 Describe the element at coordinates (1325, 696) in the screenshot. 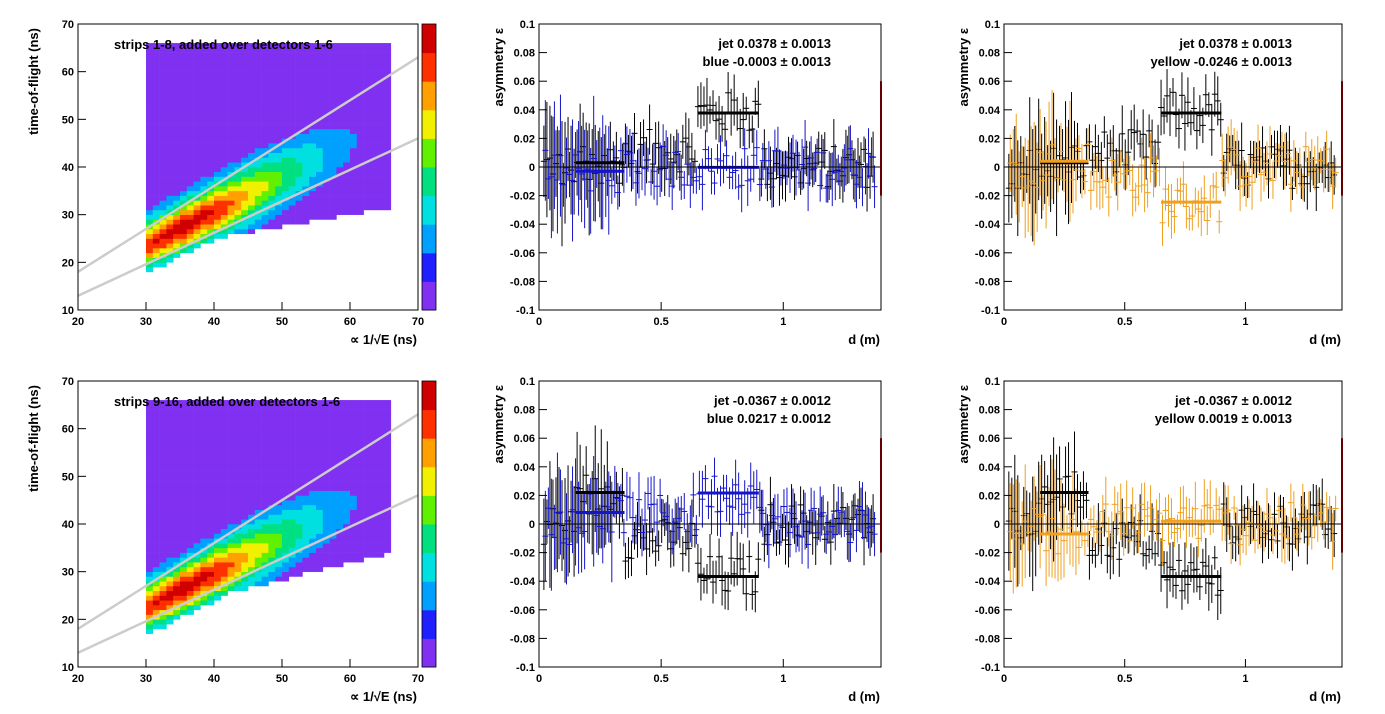

I see `x-axis-label: d (m)` at that location.